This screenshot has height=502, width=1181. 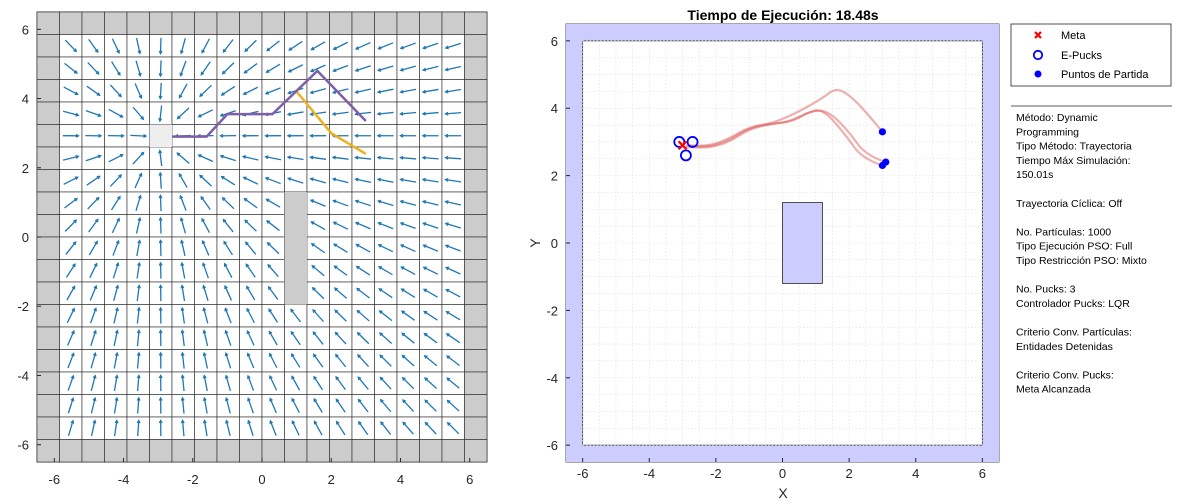 I want to click on trajectory-line, so click(x=784, y=138).